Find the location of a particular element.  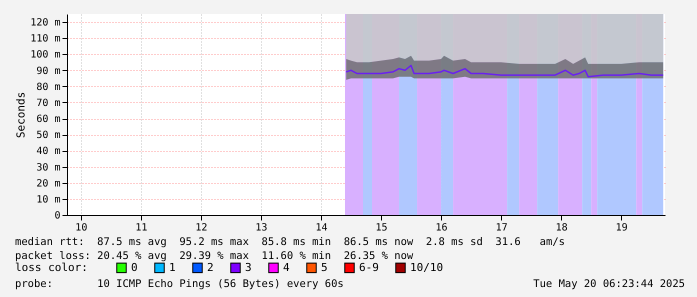

text: packet loss: 20.45 % avg 29.39 % max 11.60 % min 26.35 % now is located at coordinates (214, 256).